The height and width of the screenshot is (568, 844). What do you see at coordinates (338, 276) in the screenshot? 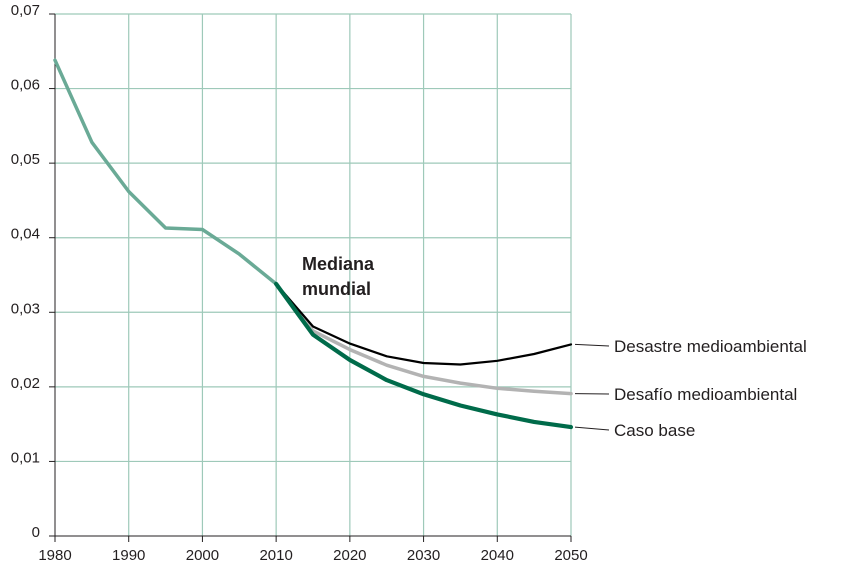
I see `annotation-median: Mediana mundial` at bounding box center [338, 276].